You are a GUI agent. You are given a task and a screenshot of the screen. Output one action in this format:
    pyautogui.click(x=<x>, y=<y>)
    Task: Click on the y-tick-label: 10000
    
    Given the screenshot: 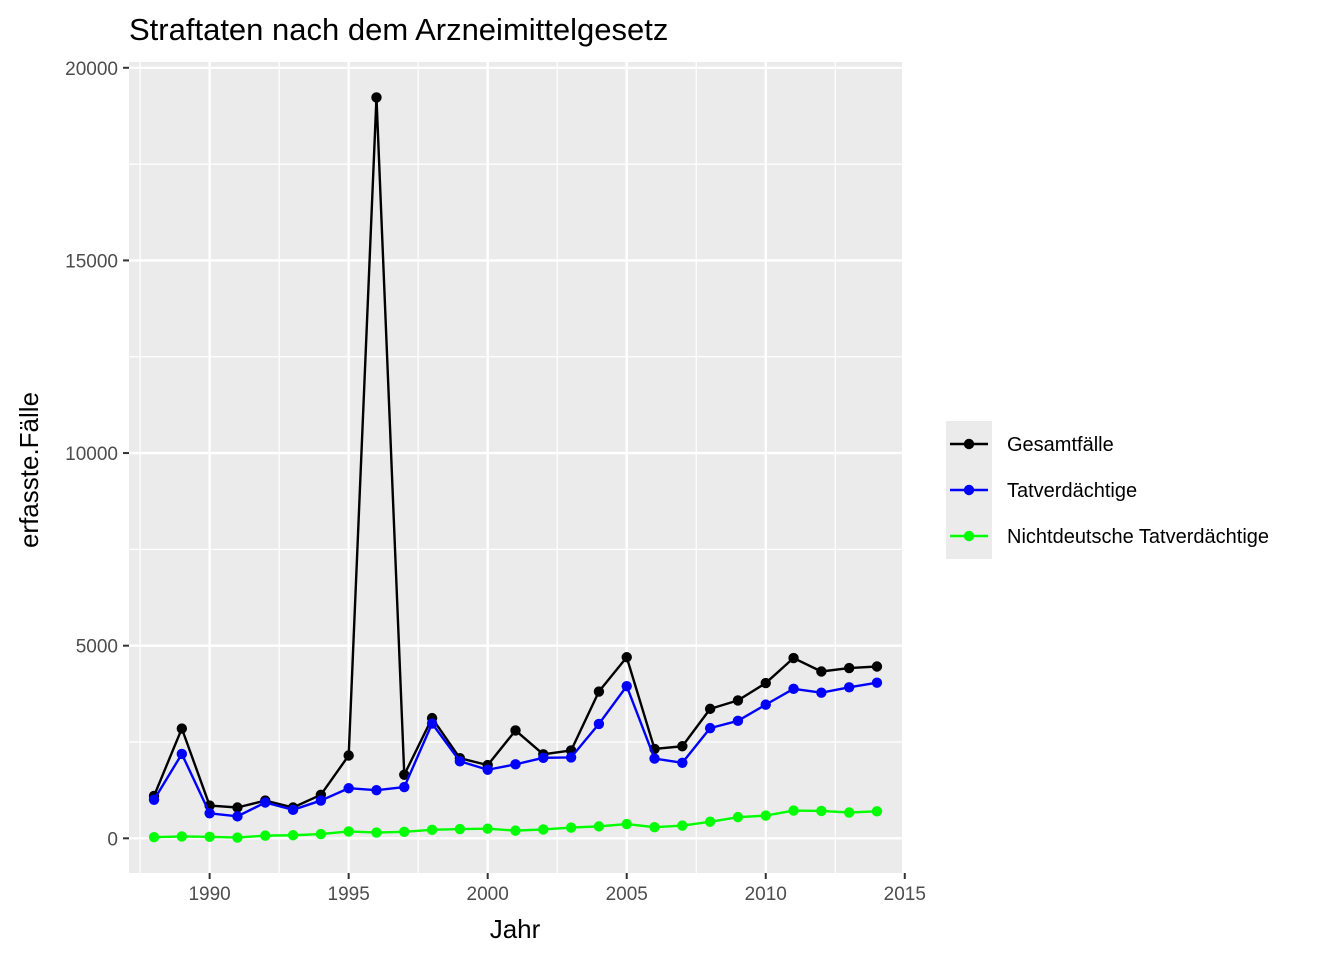 What is the action you would take?
    pyautogui.click(x=91, y=454)
    